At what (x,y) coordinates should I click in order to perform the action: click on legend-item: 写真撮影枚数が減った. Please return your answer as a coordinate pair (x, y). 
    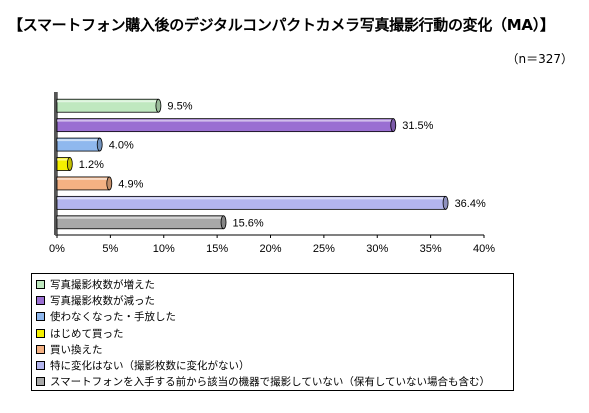
    Looking at the image, I should click on (274, 300).